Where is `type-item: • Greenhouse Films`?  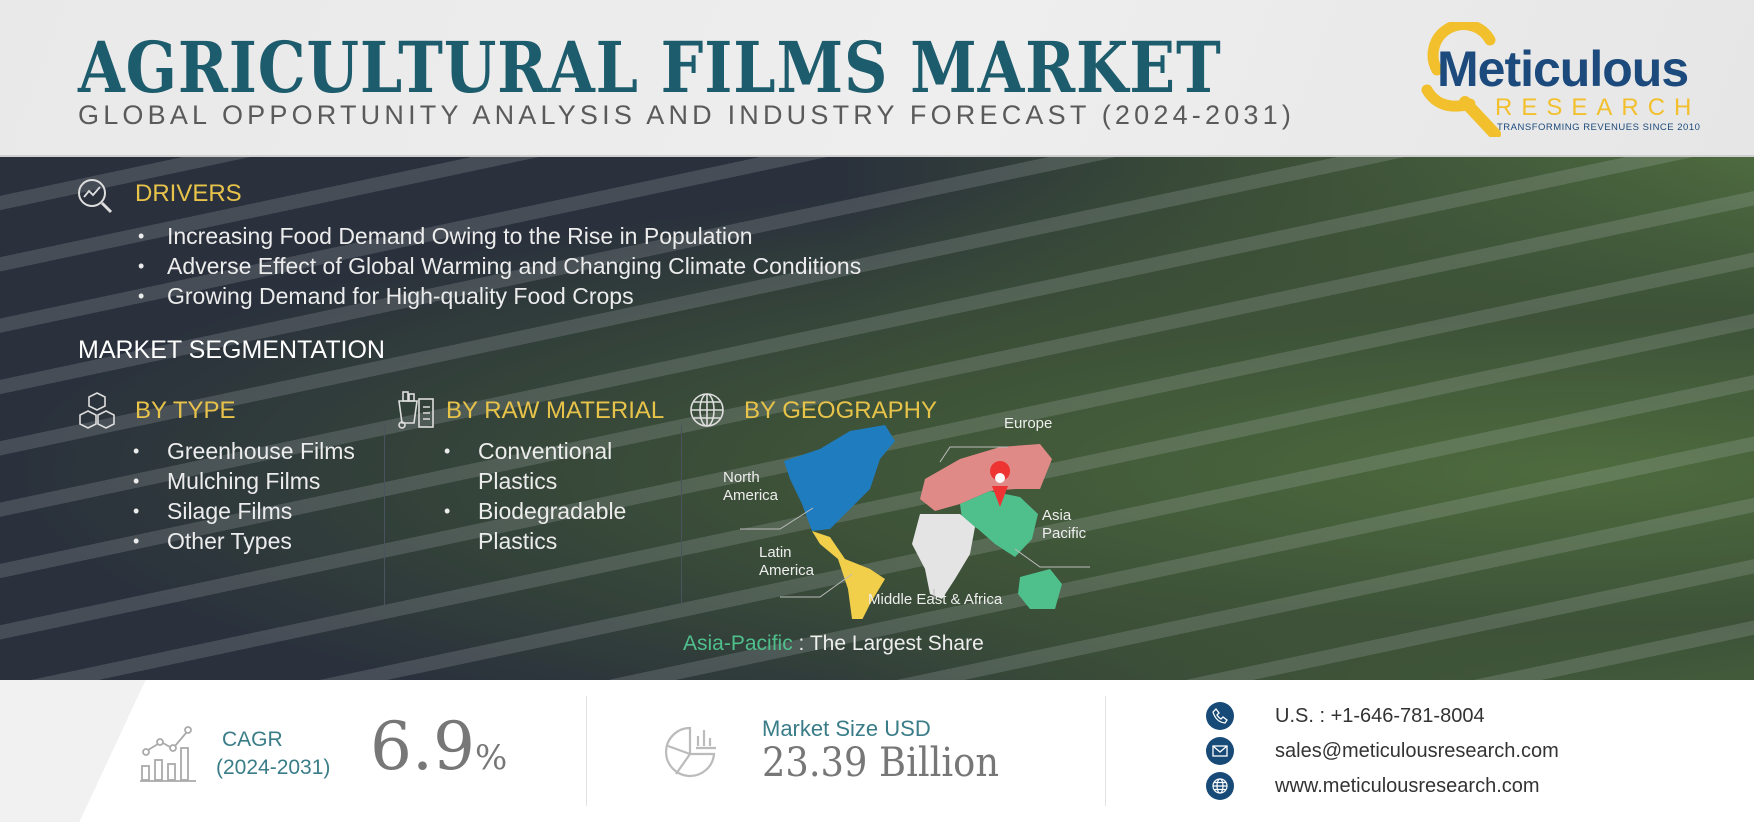 type-item: • Greenhouse Films is located at coordinates (244, 450).